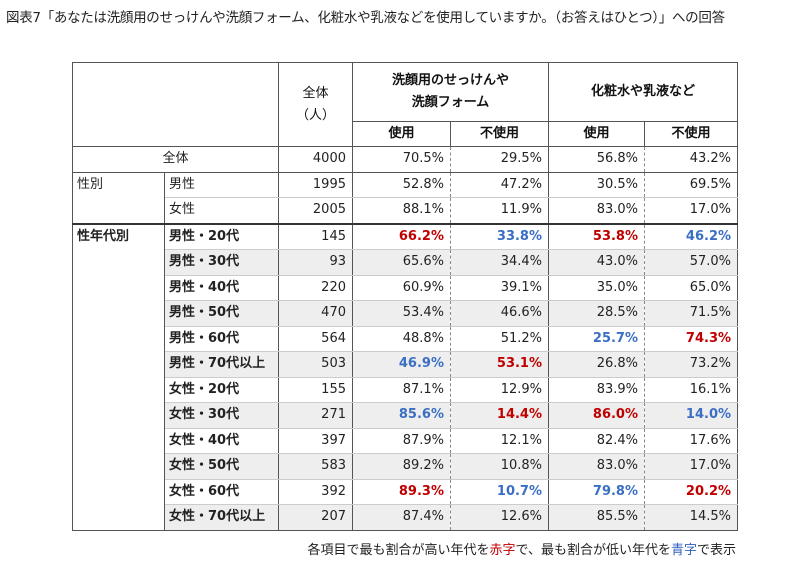  I want to click on row-v2: 83.0%, so click(597, 466).